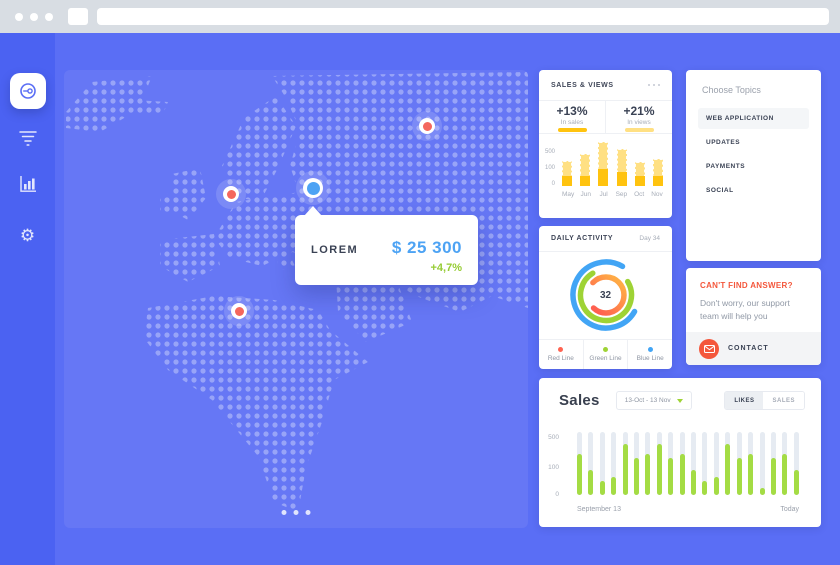  I want to click on day-counter: Day 34, so click(649, 238).